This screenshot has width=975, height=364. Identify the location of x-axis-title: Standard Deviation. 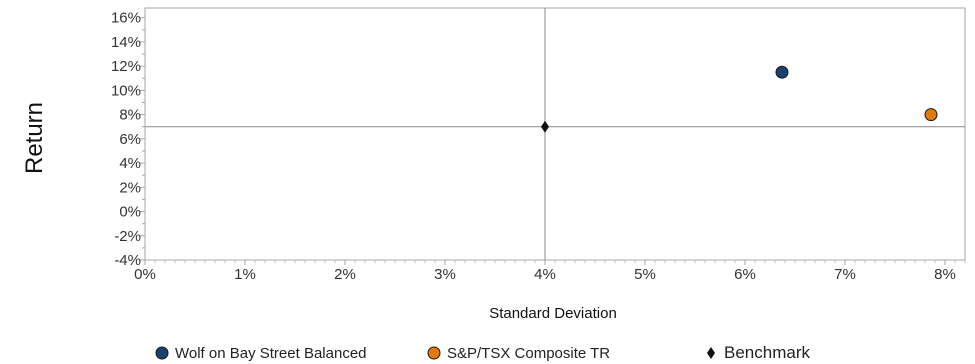
(553, 313).